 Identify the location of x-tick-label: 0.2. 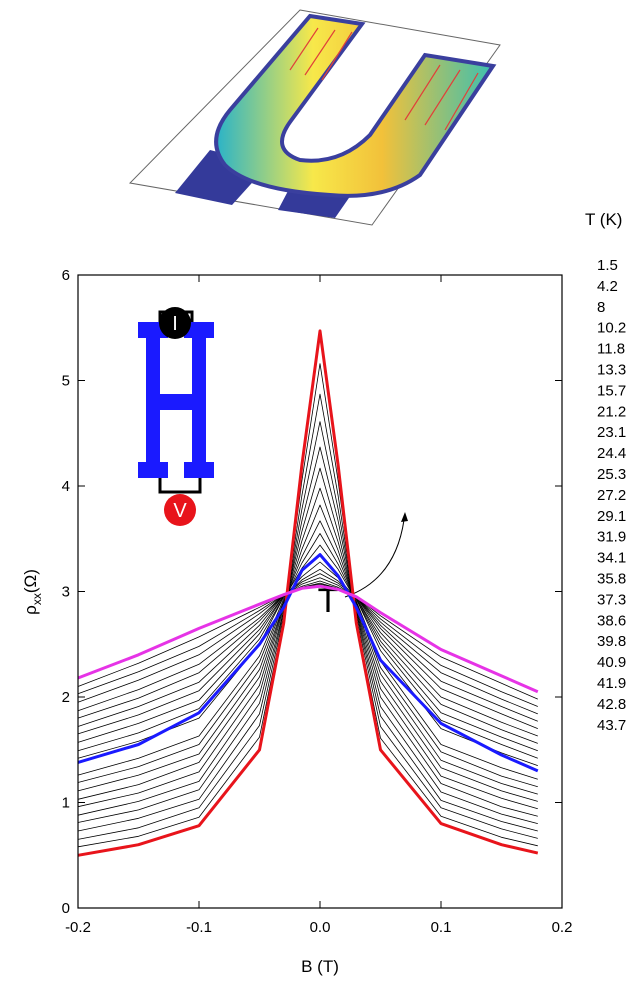
(562, 927).